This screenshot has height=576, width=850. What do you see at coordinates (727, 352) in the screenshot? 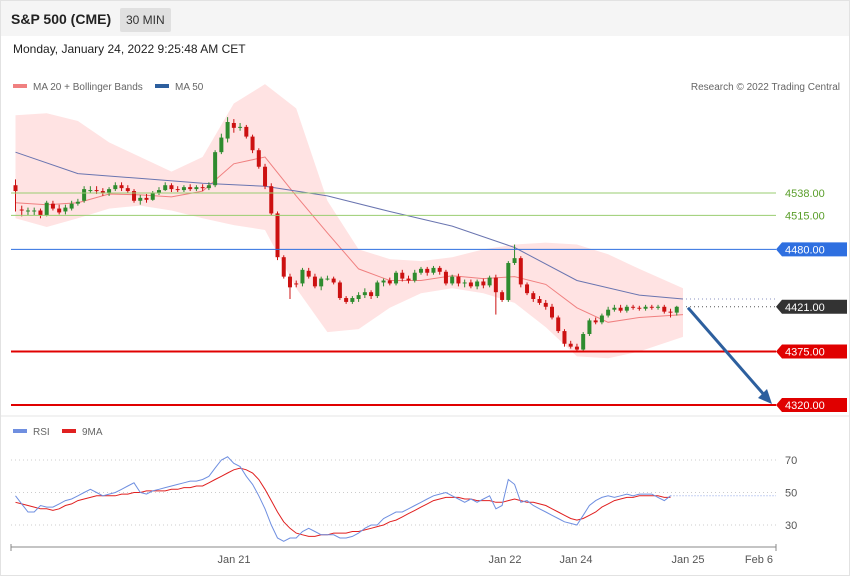
I see `forecast-arrow-shaft` at bounding box center [727, 352].